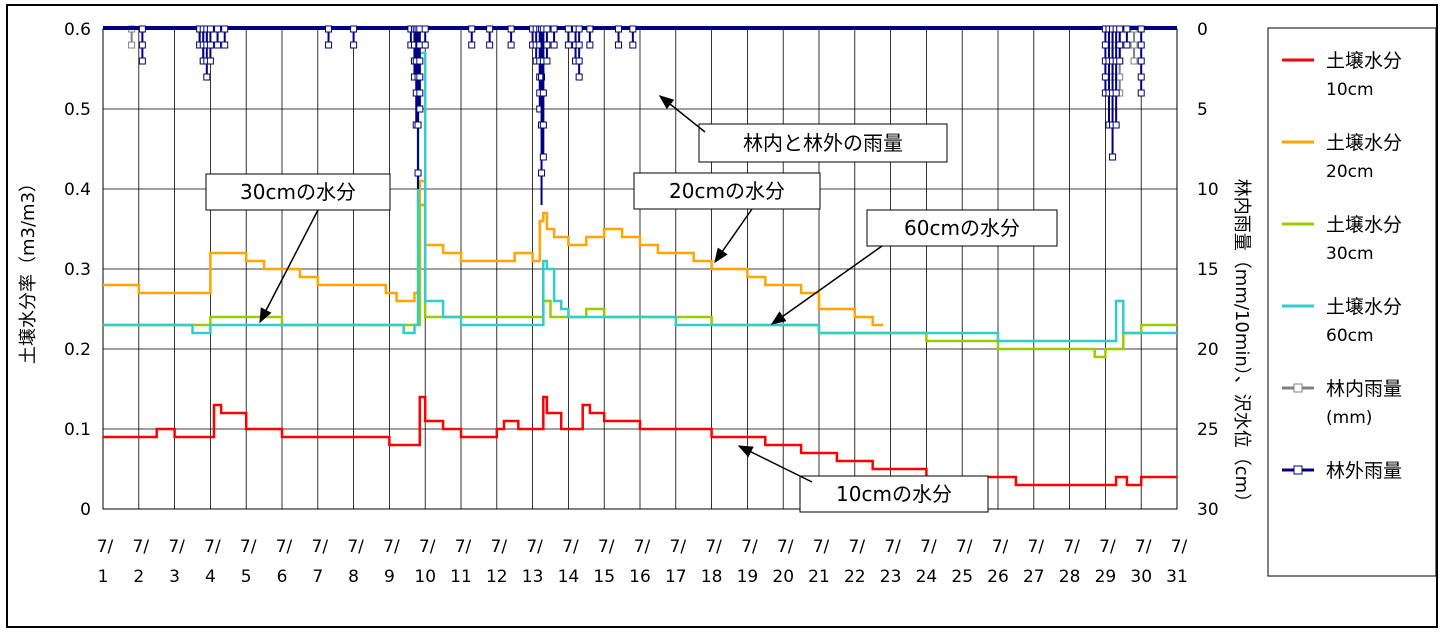 The width and height of the screenshot is (1446, 634). I want to click on x-tick-day: 4, so click(210, 577).